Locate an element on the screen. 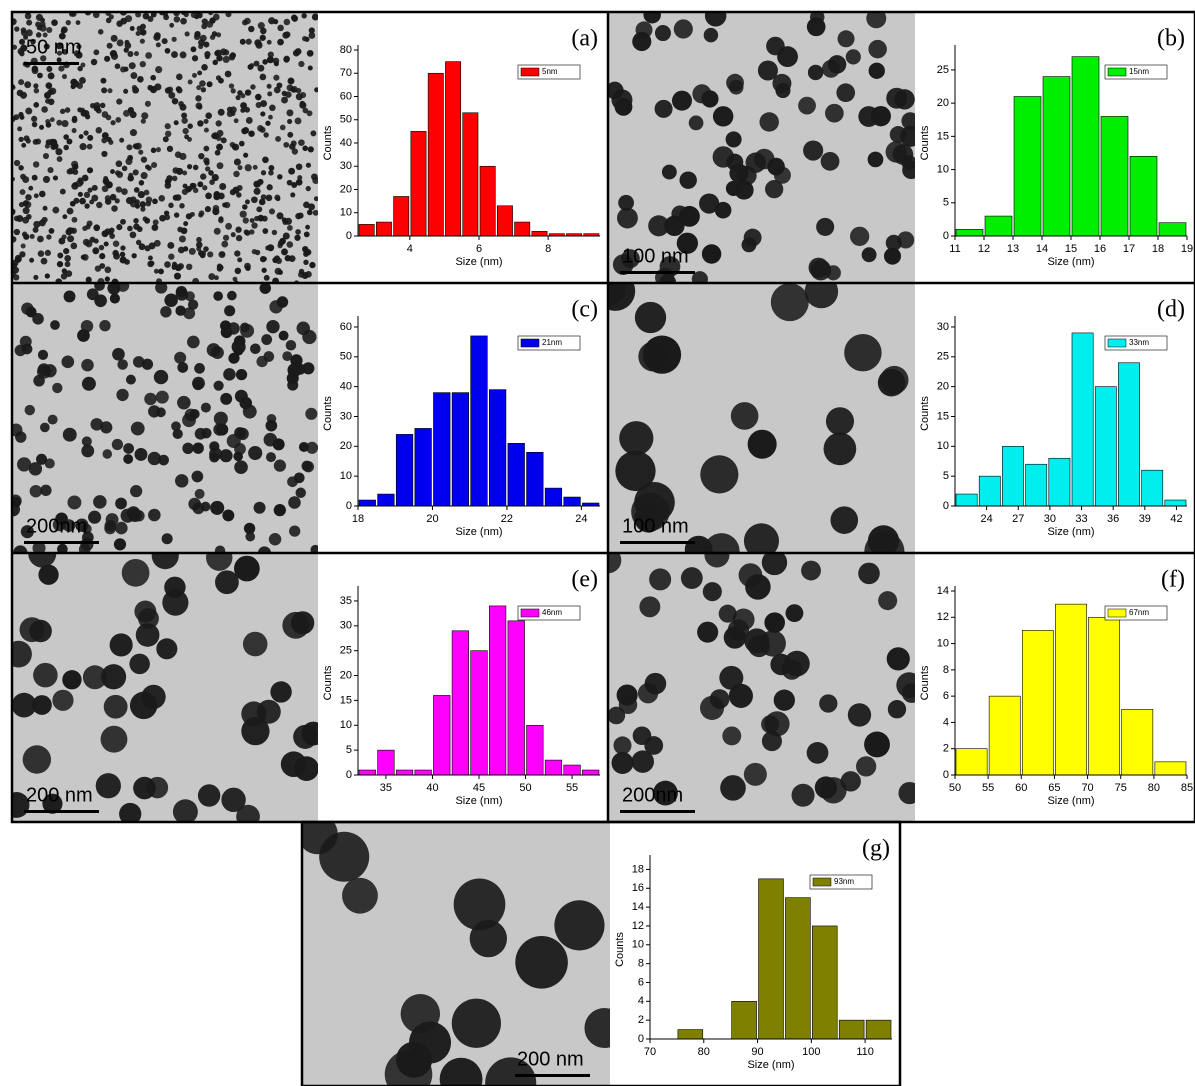  panel-label: (g) is located at coordinates (876, 849).